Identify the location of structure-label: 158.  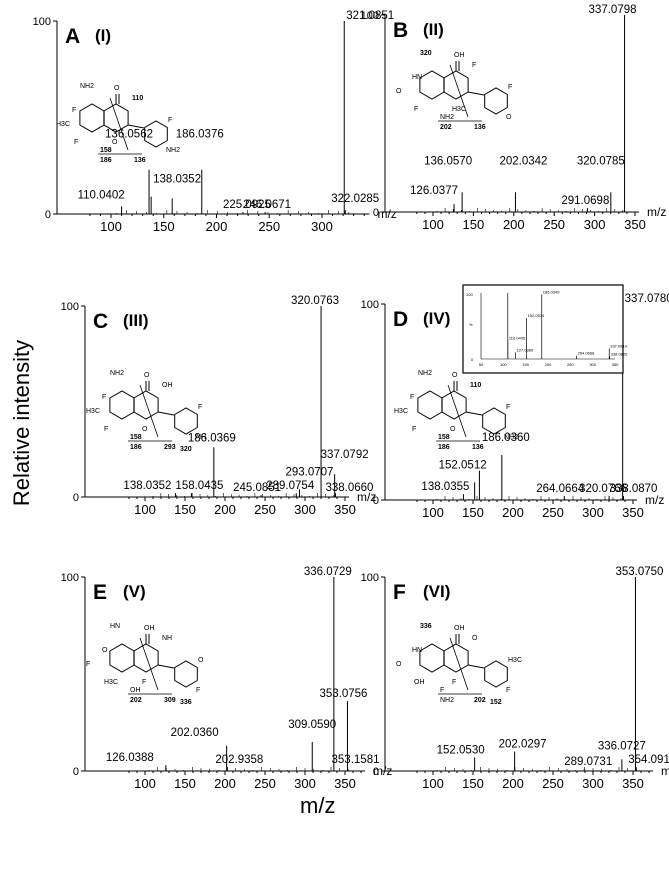
(106, 150).